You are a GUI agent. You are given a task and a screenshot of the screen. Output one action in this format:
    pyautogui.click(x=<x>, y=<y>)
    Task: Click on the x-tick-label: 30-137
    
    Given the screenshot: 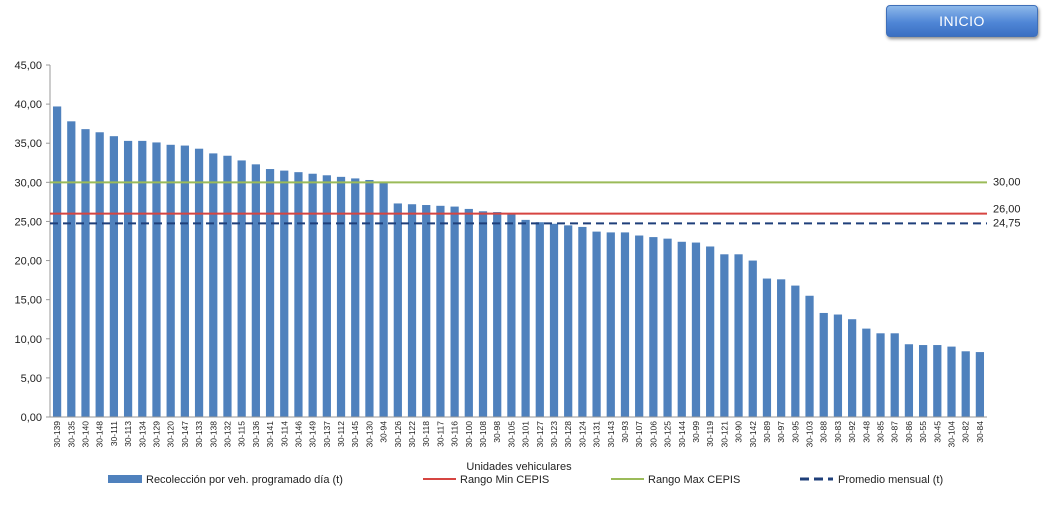 What is the action you would take?
    pyautogui.click(x=327, y=434)
    